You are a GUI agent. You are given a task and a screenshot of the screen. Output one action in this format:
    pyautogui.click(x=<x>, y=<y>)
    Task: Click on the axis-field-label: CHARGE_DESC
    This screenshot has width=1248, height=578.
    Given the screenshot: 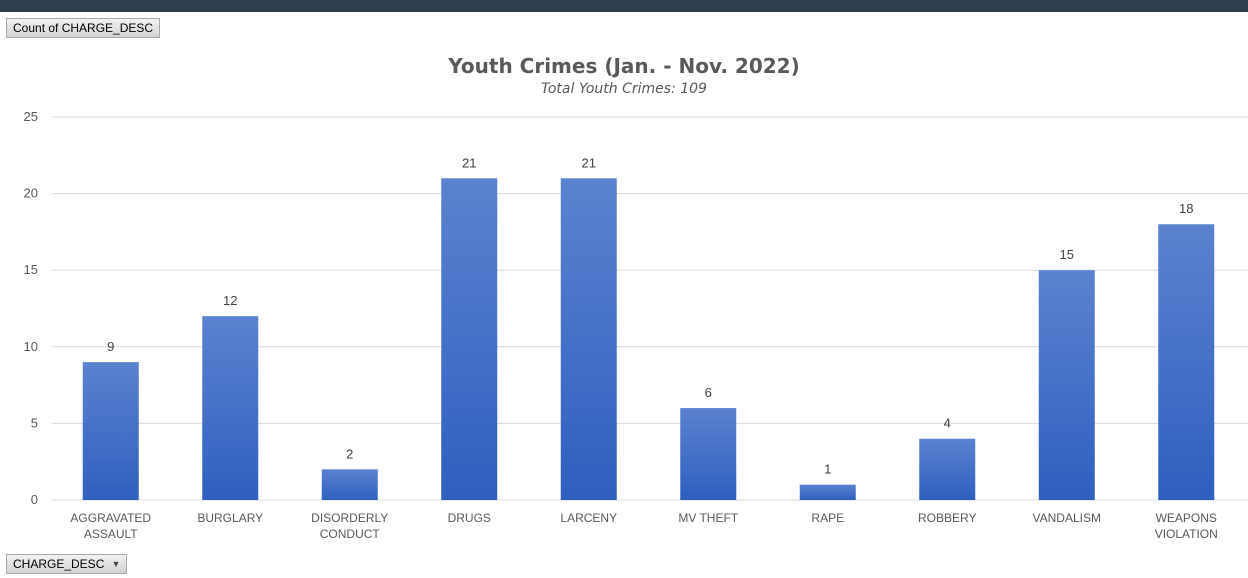 What is the action you would take?
    pyautogui.click(x=59, y=564)
    